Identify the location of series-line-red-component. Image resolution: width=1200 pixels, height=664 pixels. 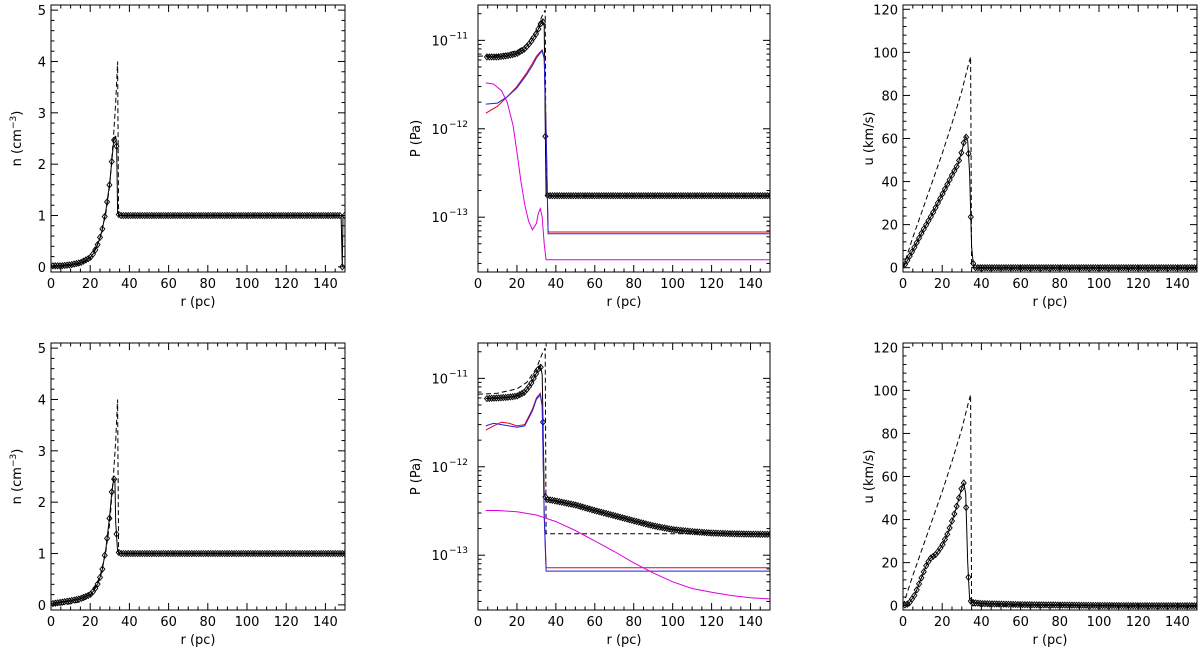
(627, 140).